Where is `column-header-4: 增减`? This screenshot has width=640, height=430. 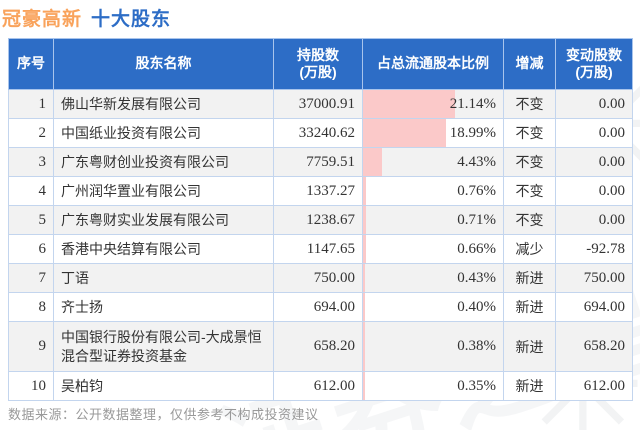 column-header-4: 增减 is located at coordinates (529, 64).